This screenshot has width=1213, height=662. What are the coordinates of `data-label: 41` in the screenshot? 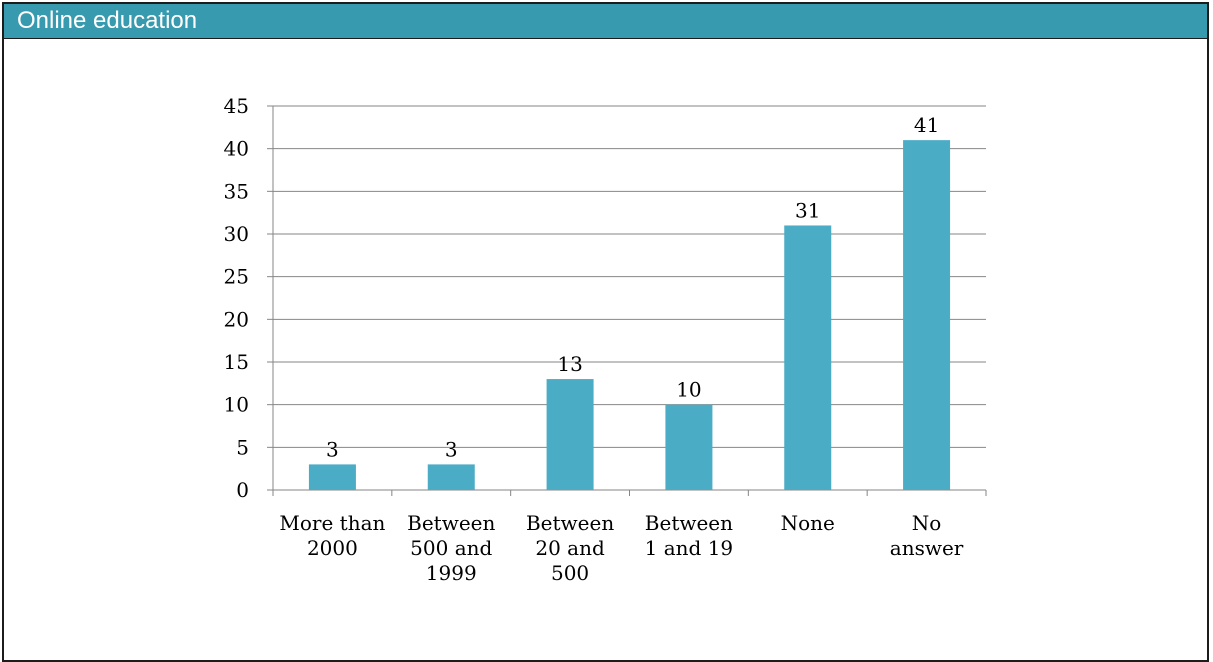 It's located at (926, 125).